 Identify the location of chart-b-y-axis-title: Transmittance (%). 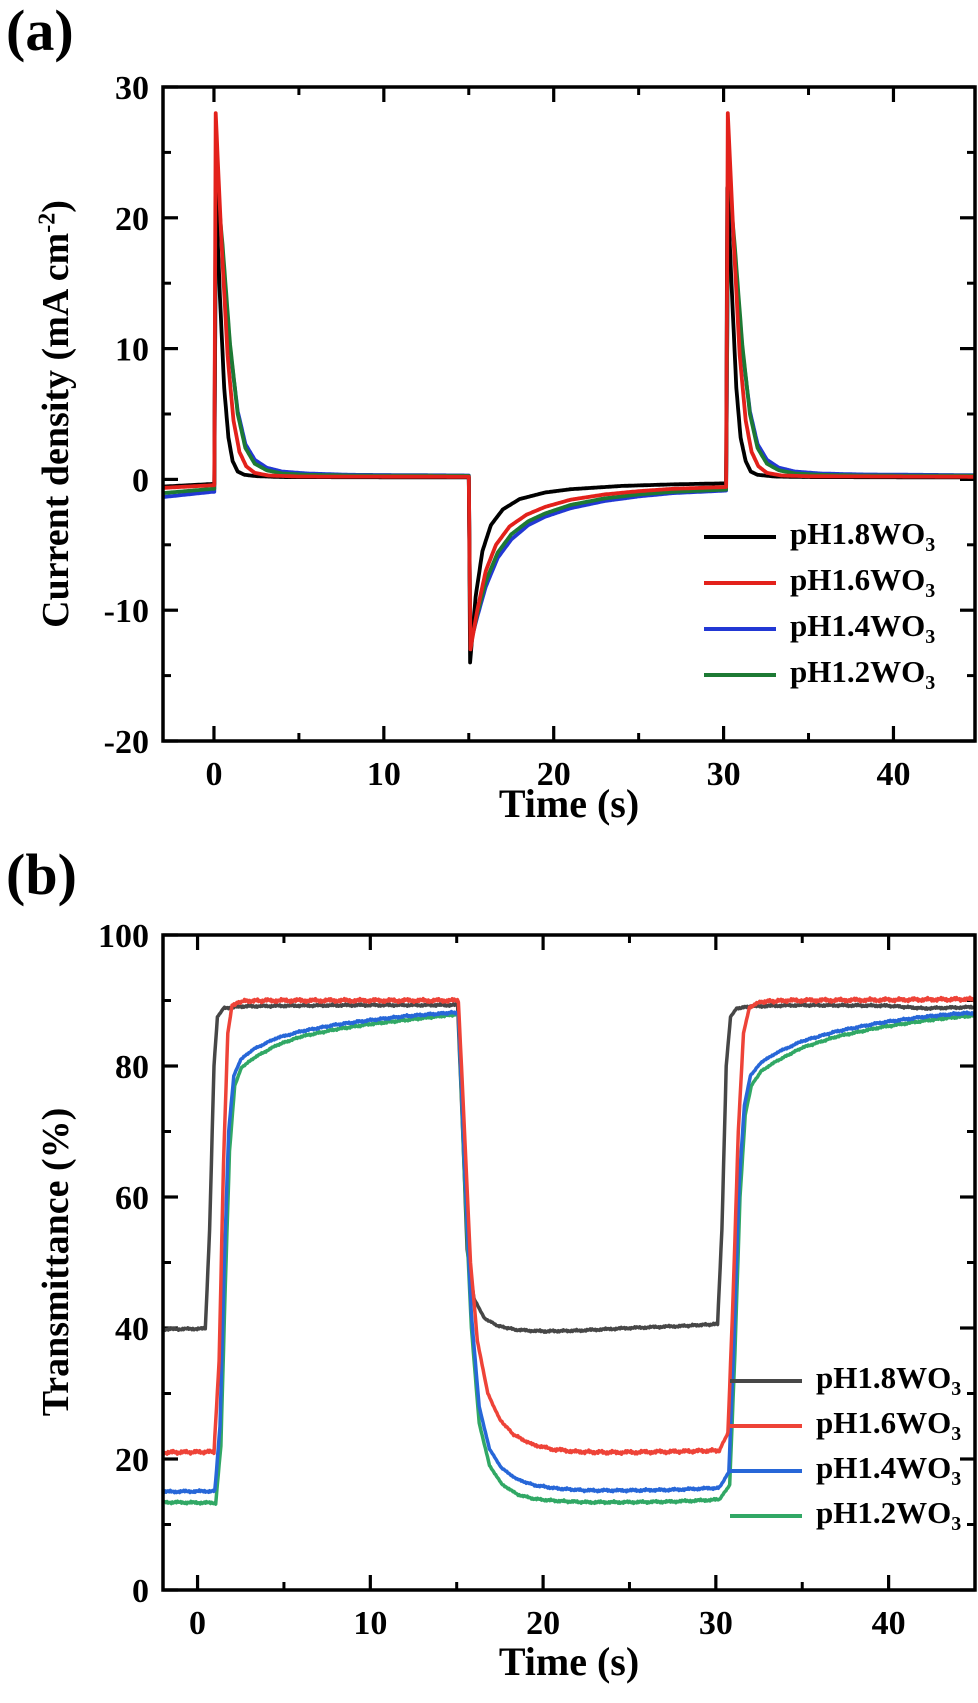
(56, 1262).